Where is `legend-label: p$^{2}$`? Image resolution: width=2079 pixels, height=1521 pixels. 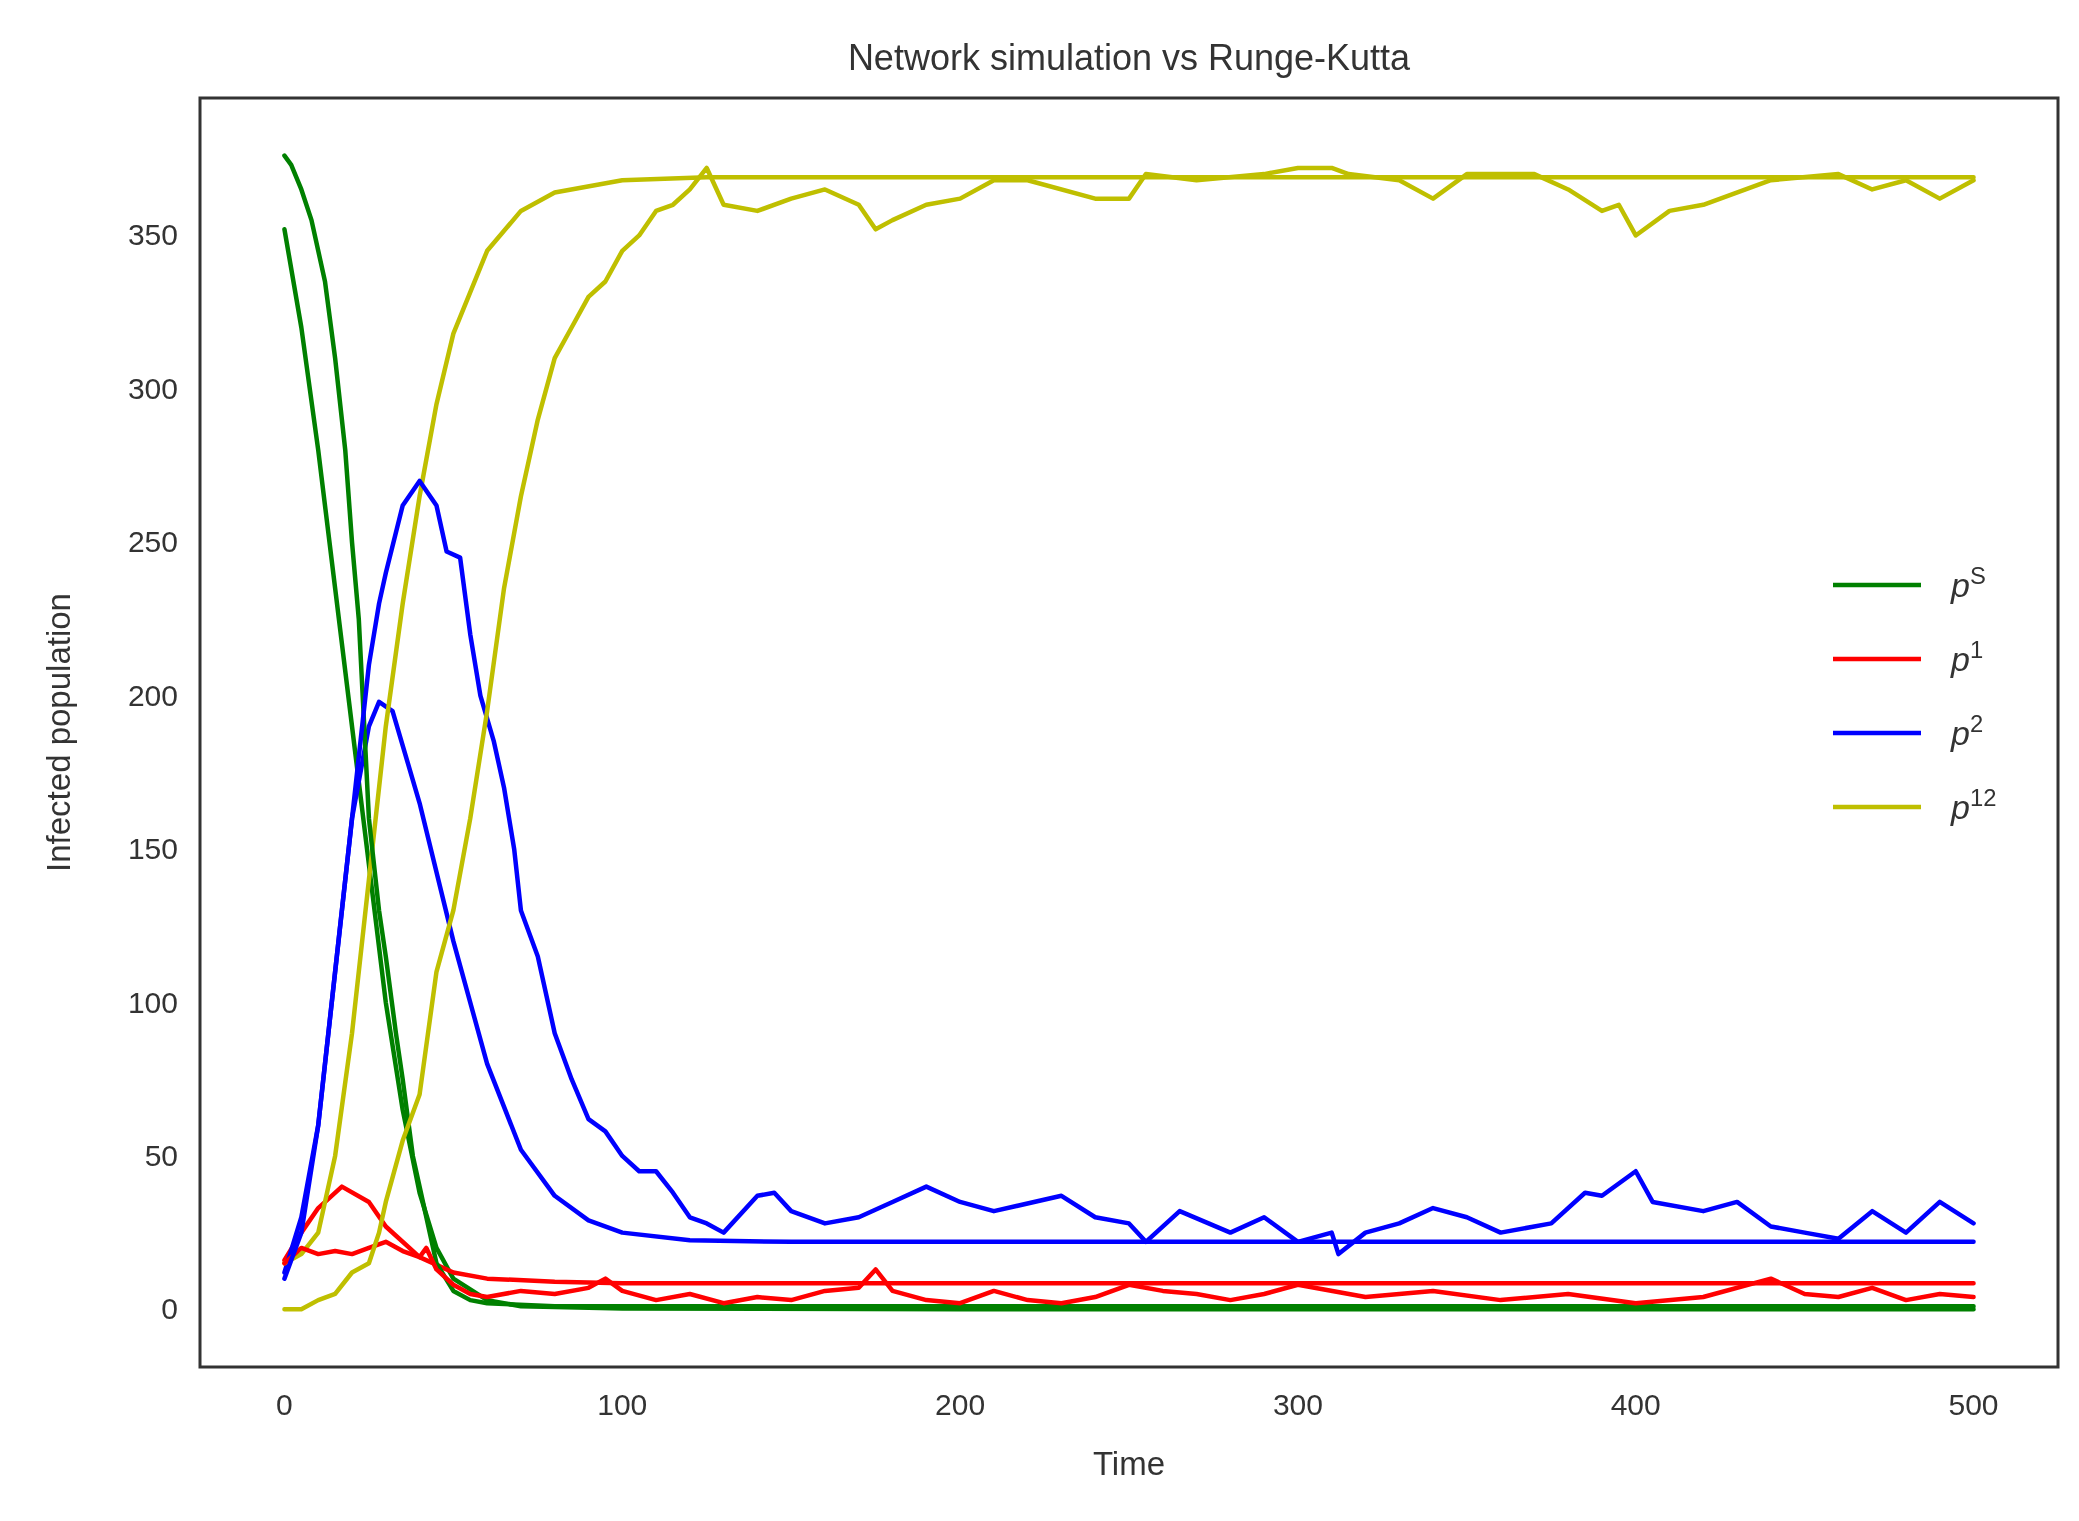 legend-label: p$^{2}$ is located at coordinates (1967, 730).